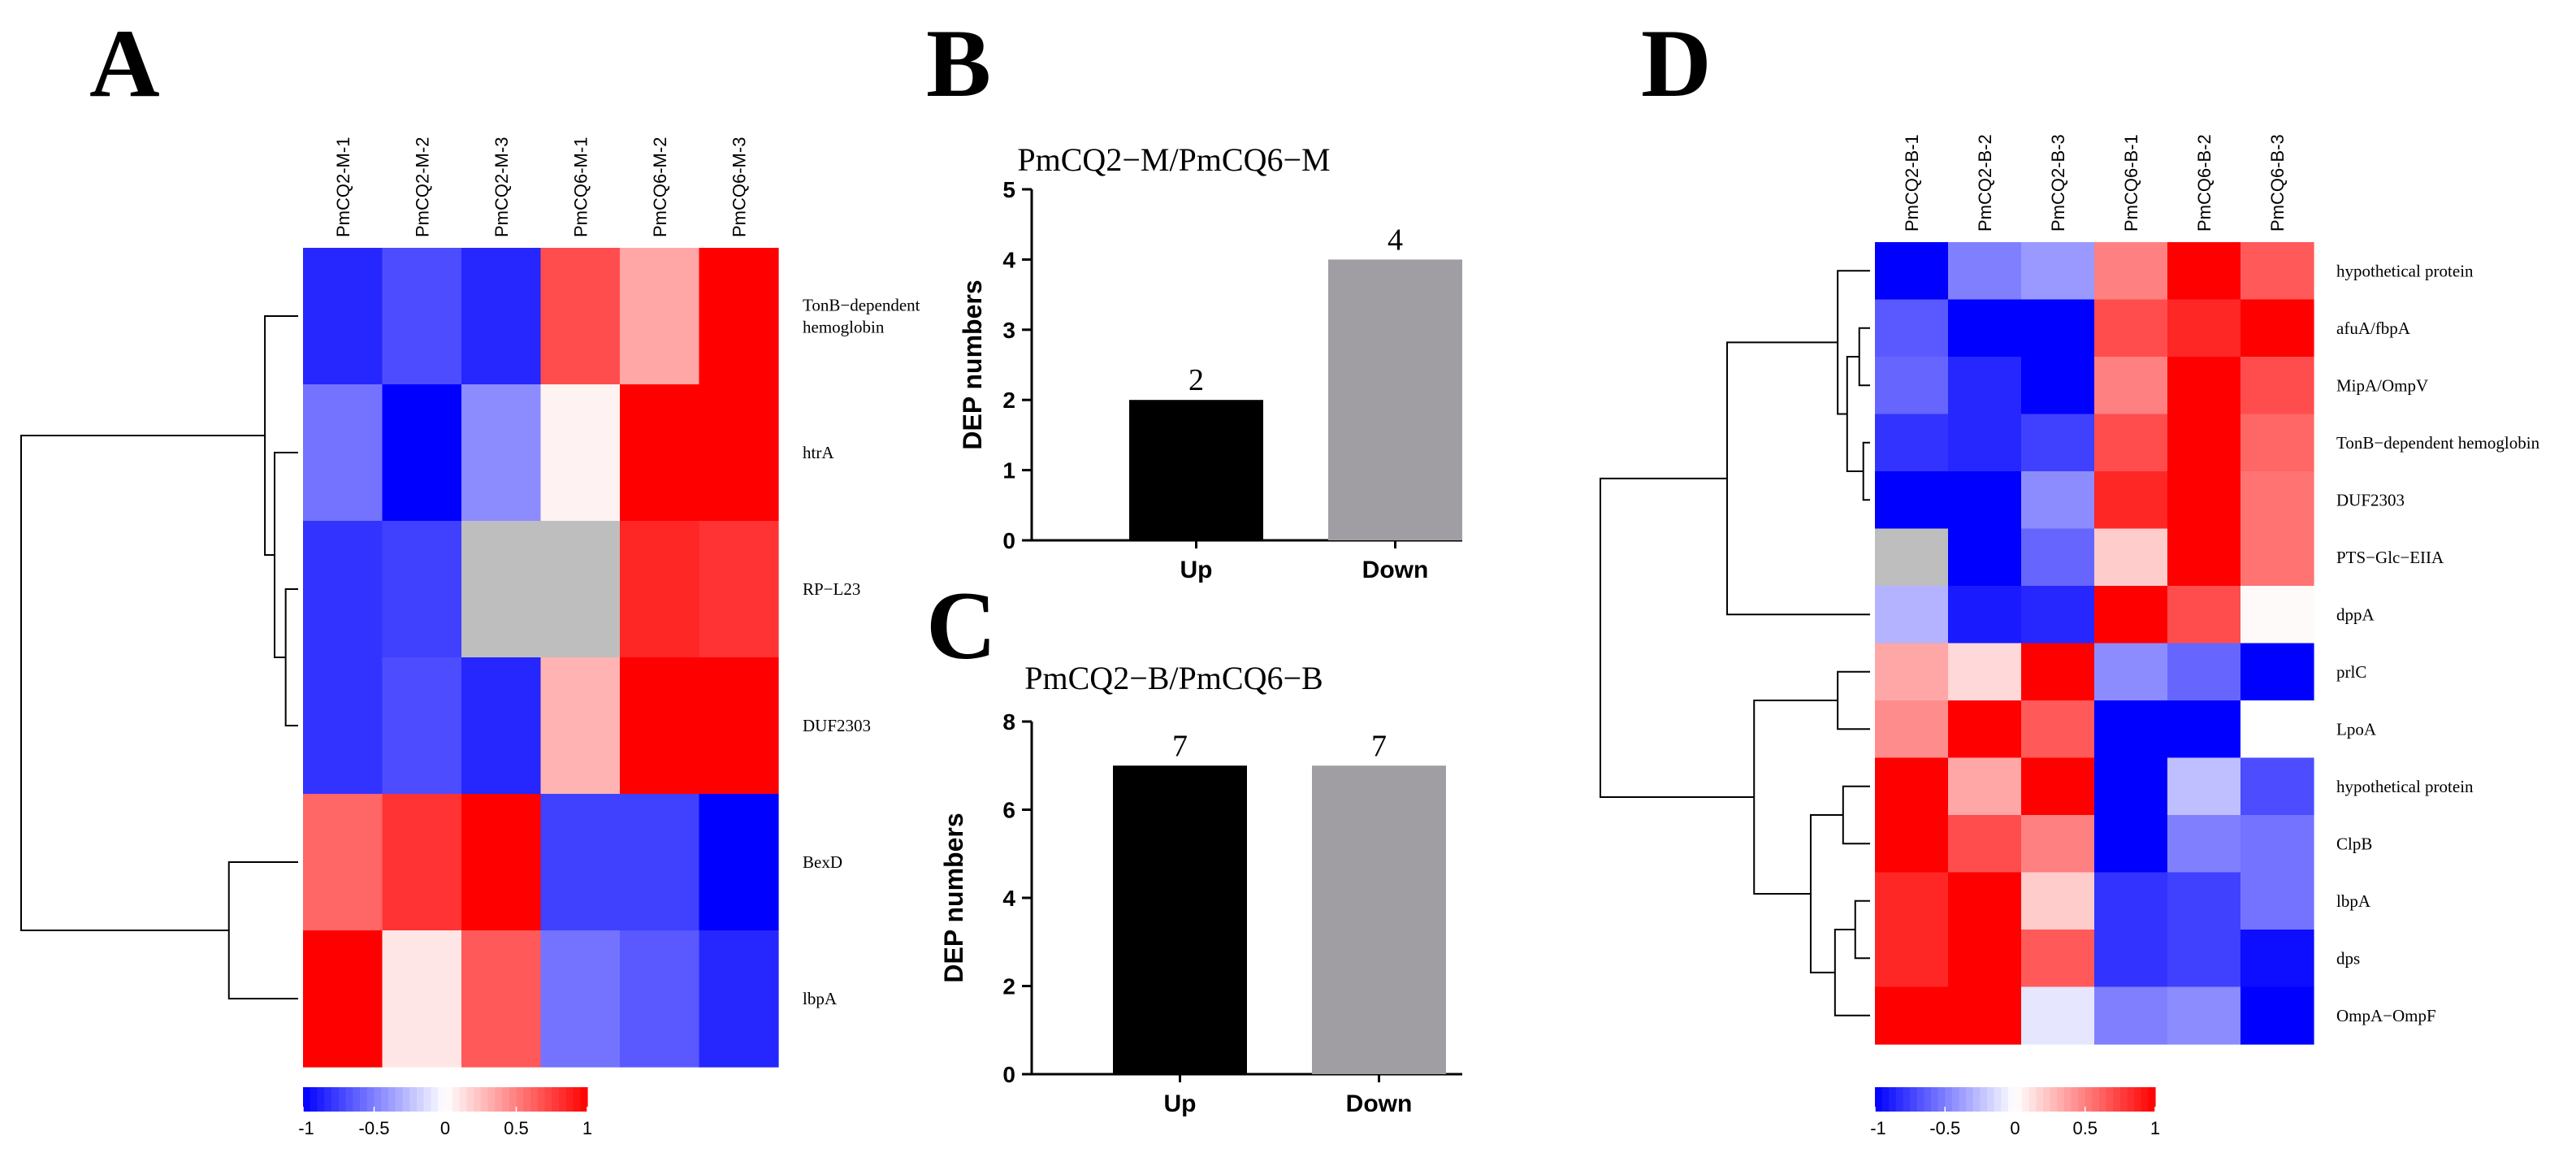  What do you see at coordinates (837, 725) in the screenshot?
I see `row-label: DUF2303` at bounding box center [837, 725].